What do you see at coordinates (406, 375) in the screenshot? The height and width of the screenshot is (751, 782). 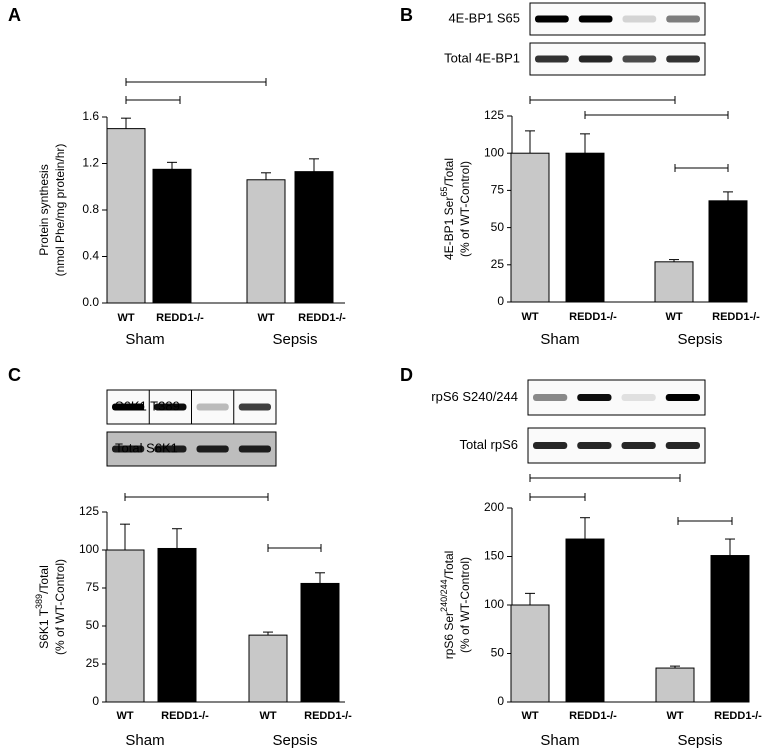 I see `panel-label: D` at bounding box center [406, 375].